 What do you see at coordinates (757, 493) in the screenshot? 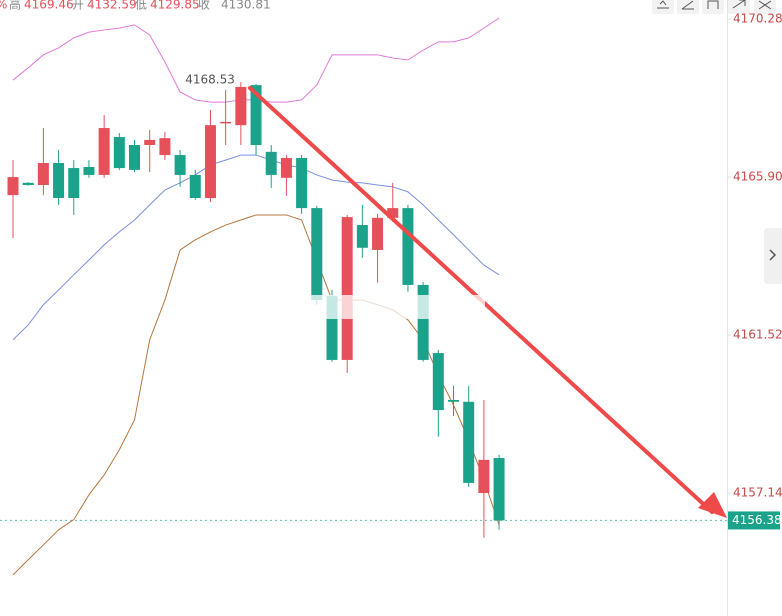
I see `y-tick-label: 4157.14` at bounding box center [757, 493].